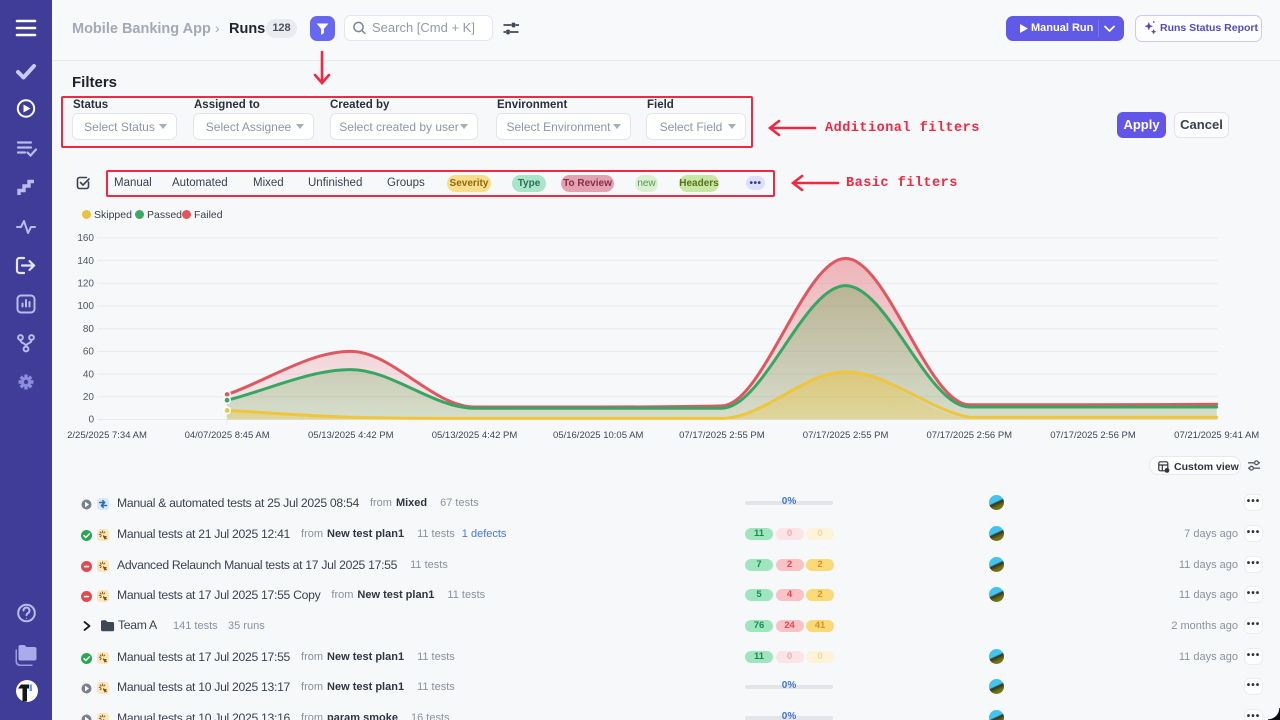 Image resolution: width=1280 pixels, height=720 pixels. What do you see at coordinates (89, 397) in the screenshot?
I see `svg-text: 20` at bounding box center [89, 397].